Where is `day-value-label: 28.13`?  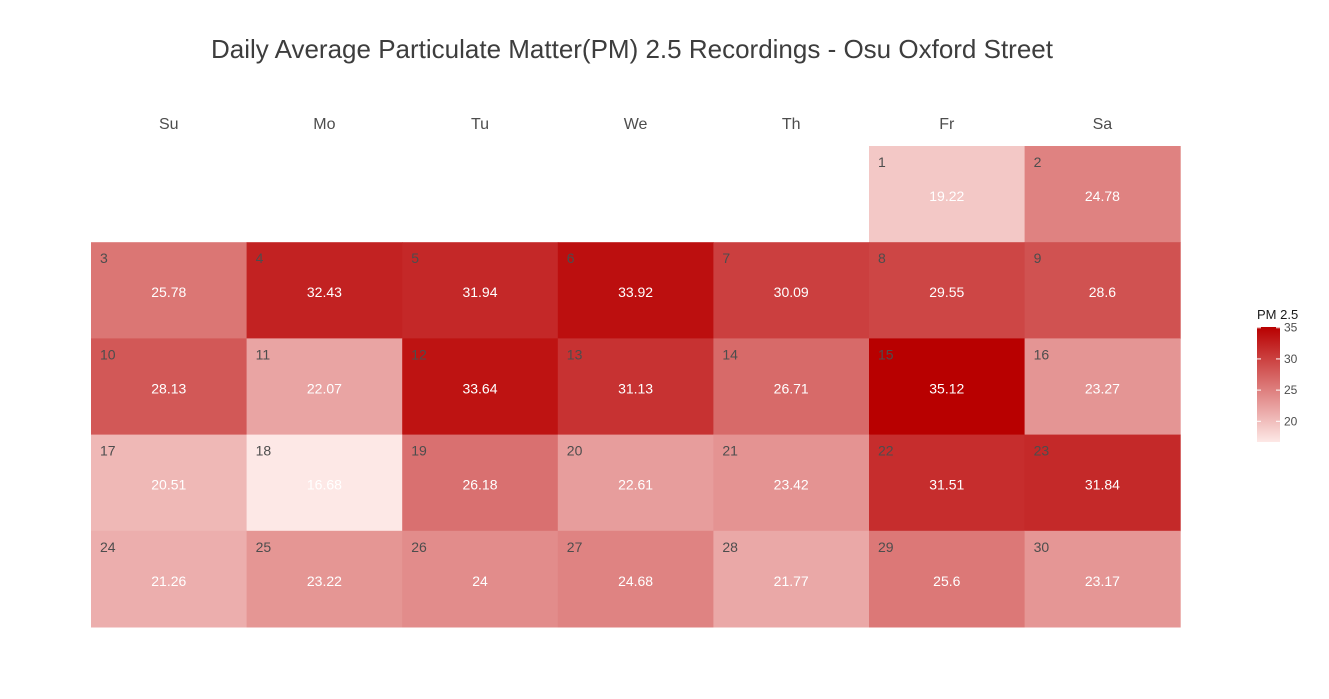
day-value-label: 28.13 is located at coordinates (168, 388).